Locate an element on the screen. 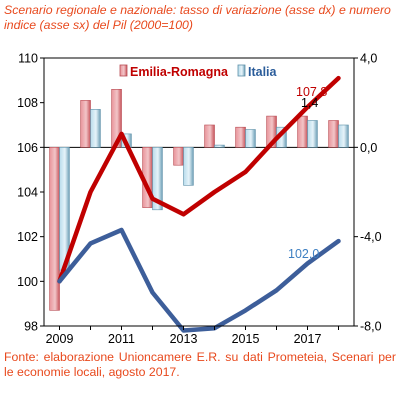 This screenshot has width=400, height=400. bar-emilia-romagna-2009 is located at coordinates (54, 229).